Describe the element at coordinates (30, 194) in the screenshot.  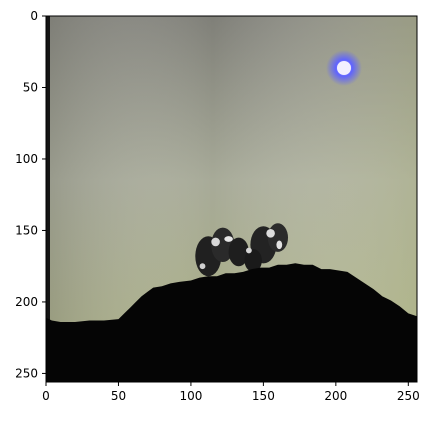
I see `y-axis-ticks: 0 50 100 150 200 250` at that location.